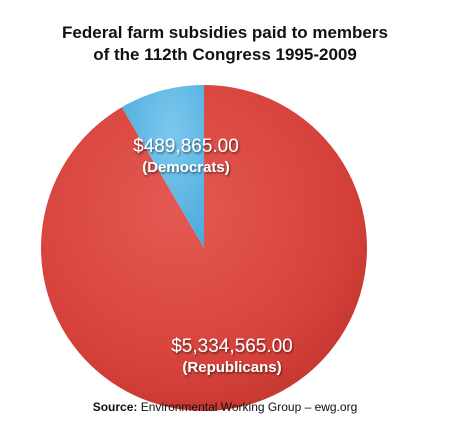 This screenshot has height=437, width=450. I want to click on chart-title-line-2: of the 112th Congress 1995-2009, so click(225, 54).